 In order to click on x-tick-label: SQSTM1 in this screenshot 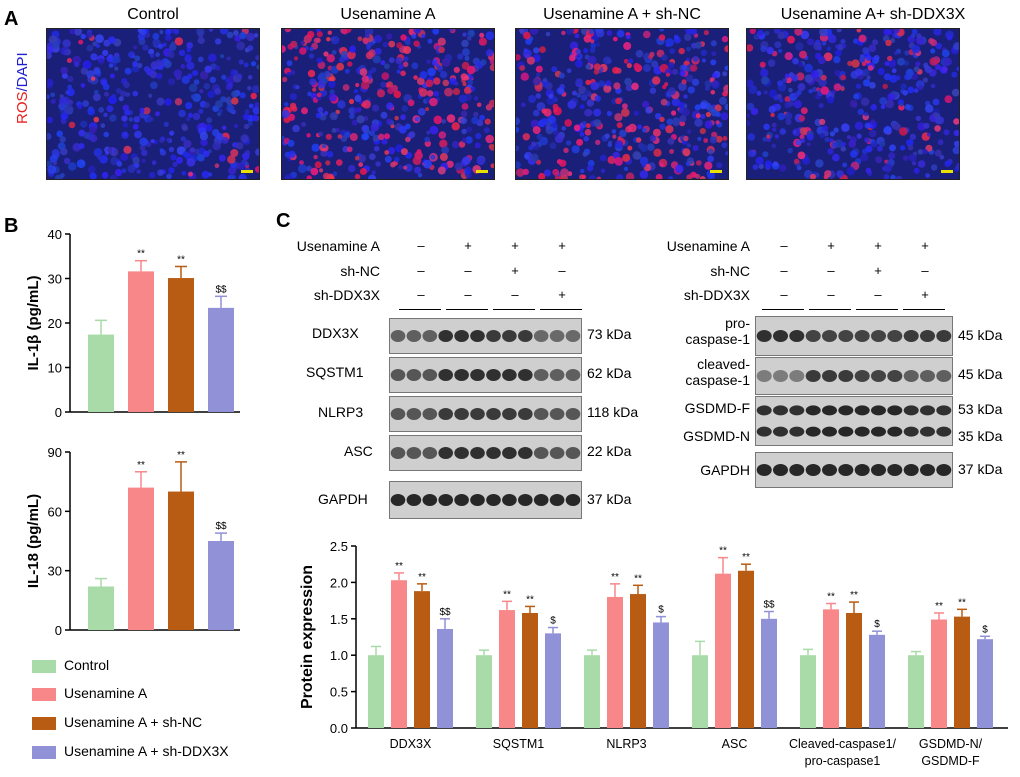, I will do `click(518, 744)`.